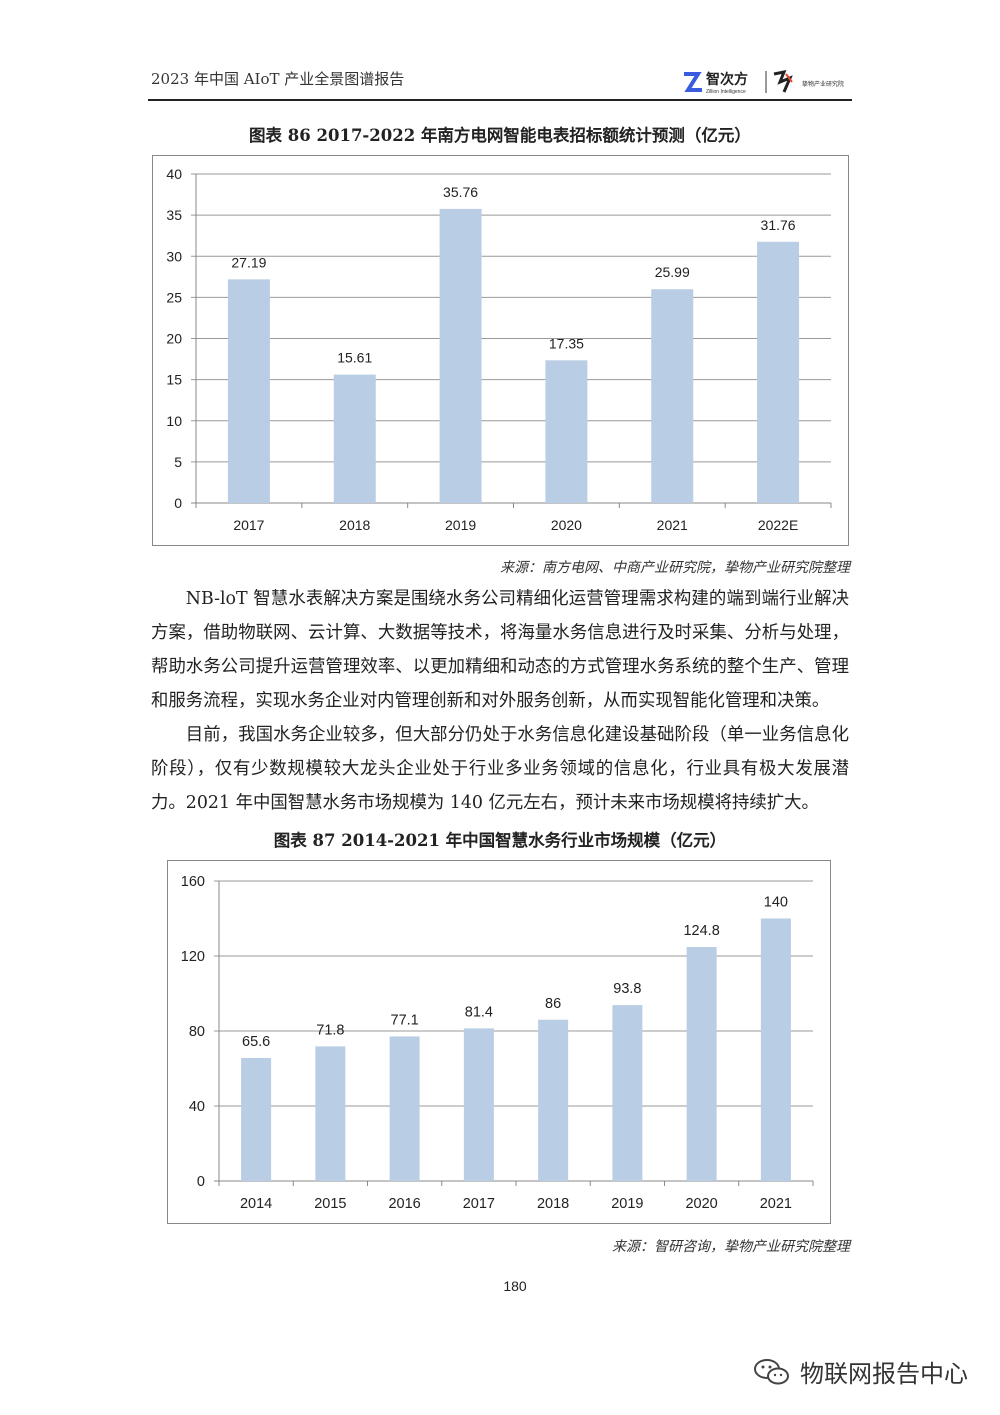 The image size is (1000, 1415). What do you see at coordinates (778, 372) in the screenshot?
I see `bar-2022E` at bounding box center [778, 372].